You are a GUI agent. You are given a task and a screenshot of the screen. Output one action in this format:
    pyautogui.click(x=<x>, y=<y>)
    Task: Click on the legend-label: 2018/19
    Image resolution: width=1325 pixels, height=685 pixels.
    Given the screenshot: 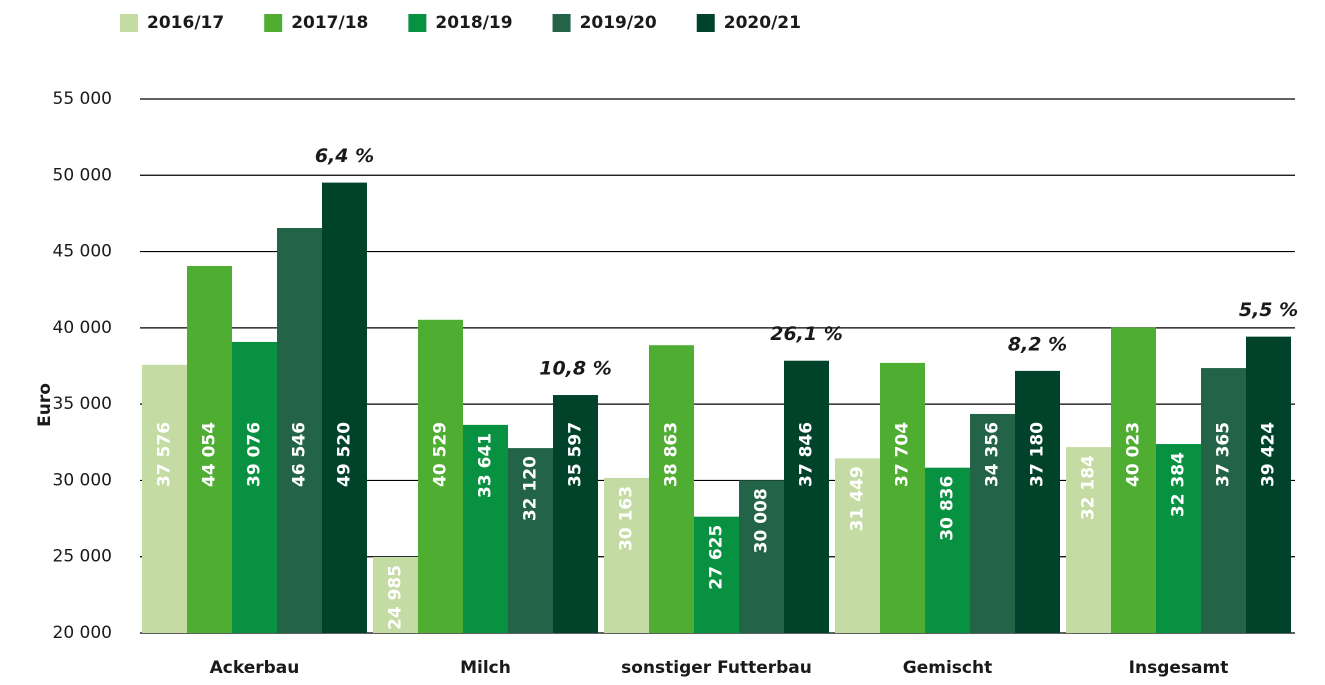 What is the action you would take?
    pyautogui.click(x=473, y=23)
    